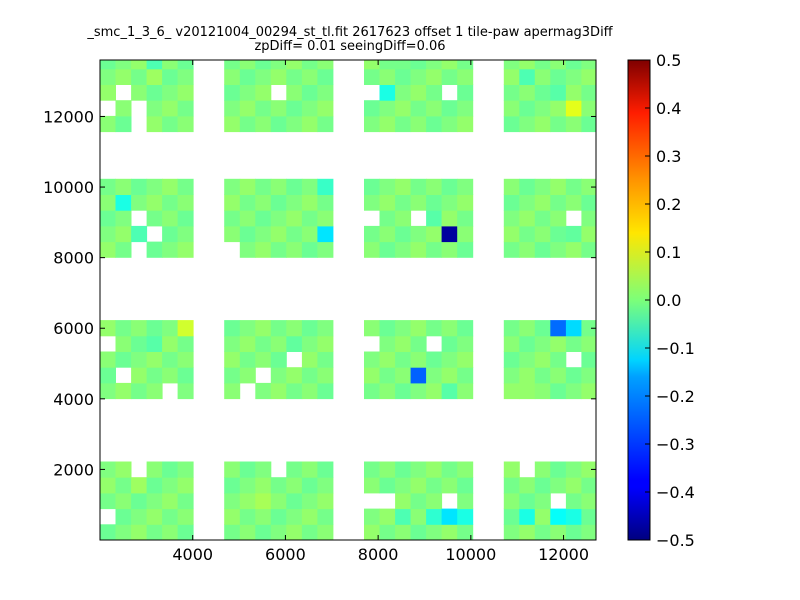 This screenshot has height=600, width=800. Describe the element at coordinates (470, 554) in the screenshot. I see `x-tick-label: 10000` at that location.